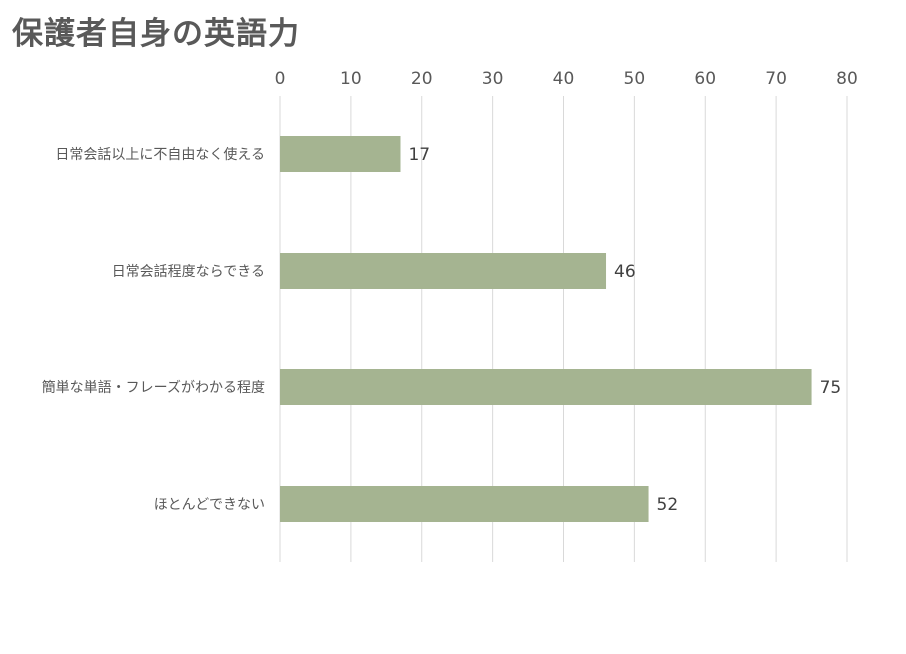 The height and width of the screenshot is (654, 906). What do you see at coordinates (705, 79) in the screenshot?
I see `x-tick-label: 60` at bounding box center [705, 79].